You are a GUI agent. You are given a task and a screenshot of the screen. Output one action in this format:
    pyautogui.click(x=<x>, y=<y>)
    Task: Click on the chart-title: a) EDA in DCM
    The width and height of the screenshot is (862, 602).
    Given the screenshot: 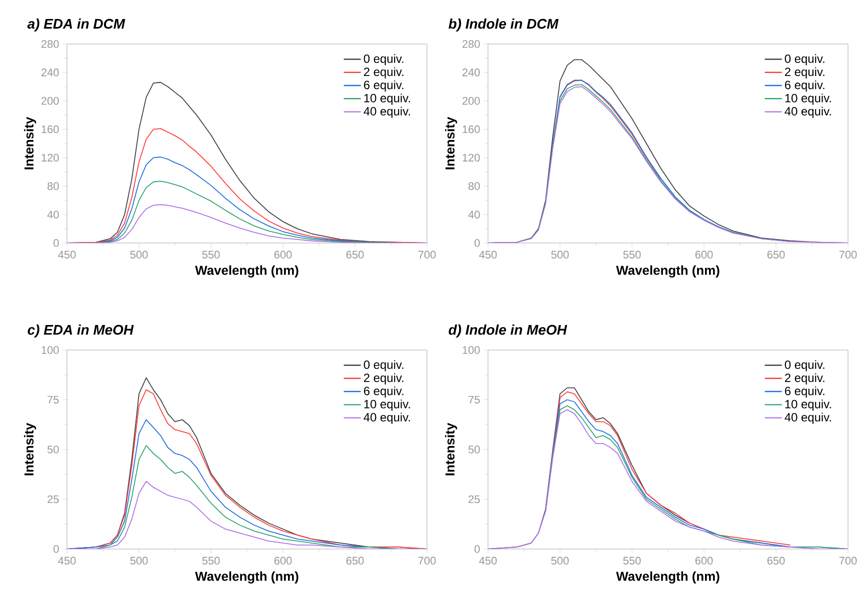 What is the action you would take?
    pyautogui.click(x=76, y=25)
    